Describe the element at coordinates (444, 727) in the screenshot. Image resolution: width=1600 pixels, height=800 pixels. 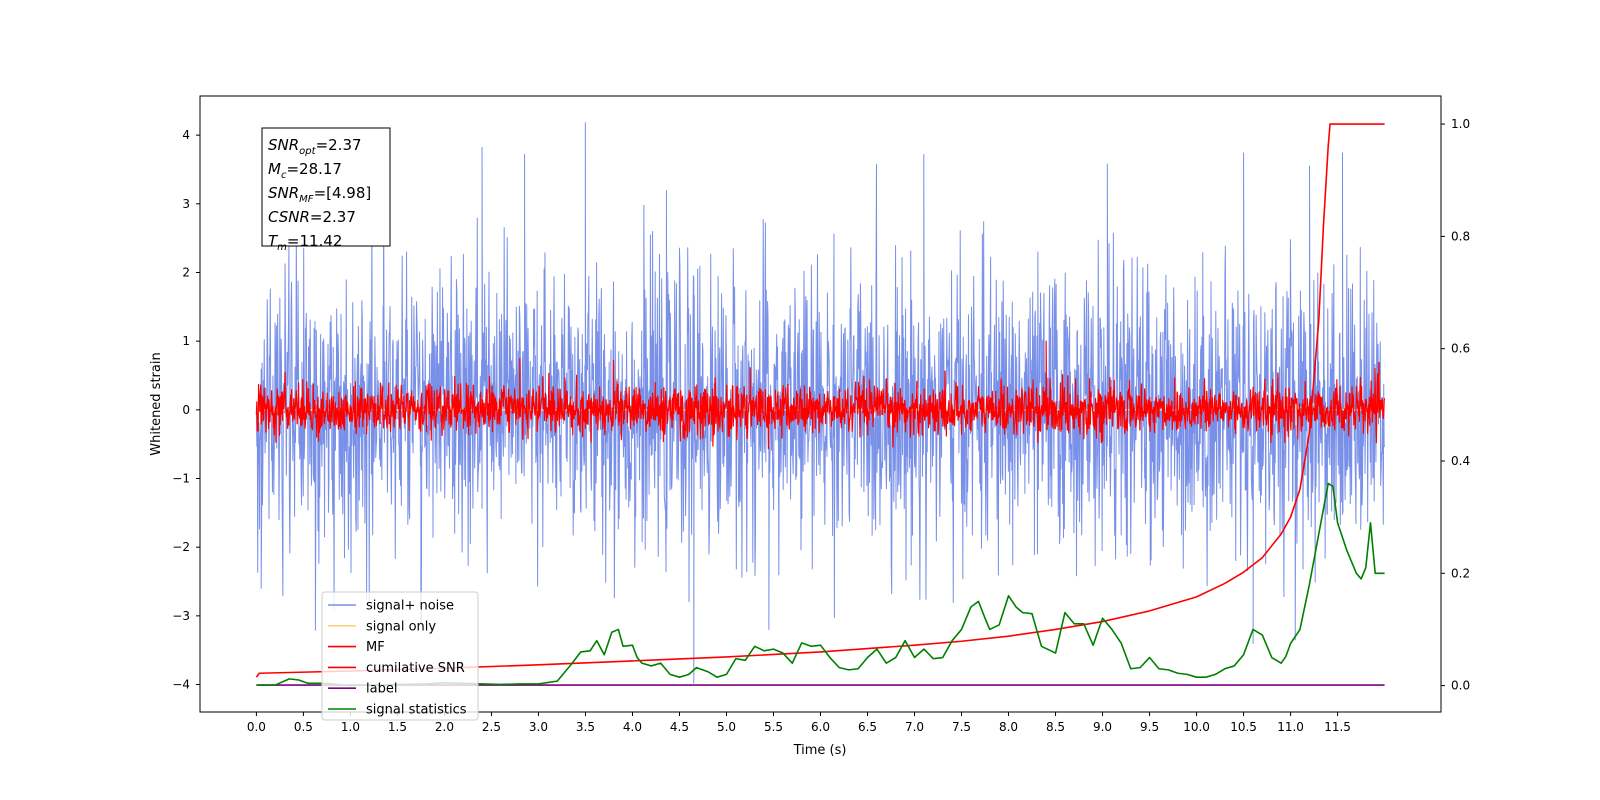
I see `x-tick-label: 2.0` at that location.